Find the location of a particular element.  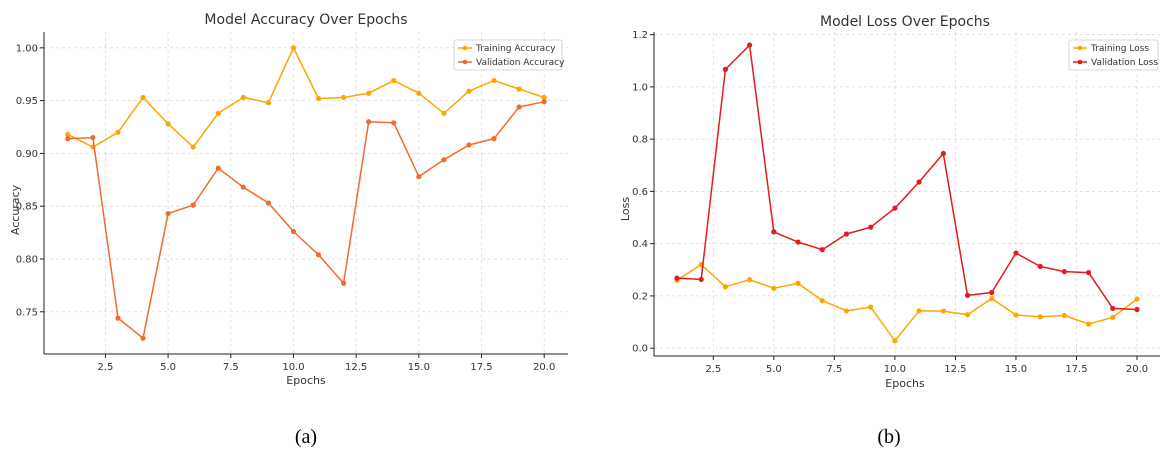

y-tick-label: 0.80 is located at coordinates (27, 259).